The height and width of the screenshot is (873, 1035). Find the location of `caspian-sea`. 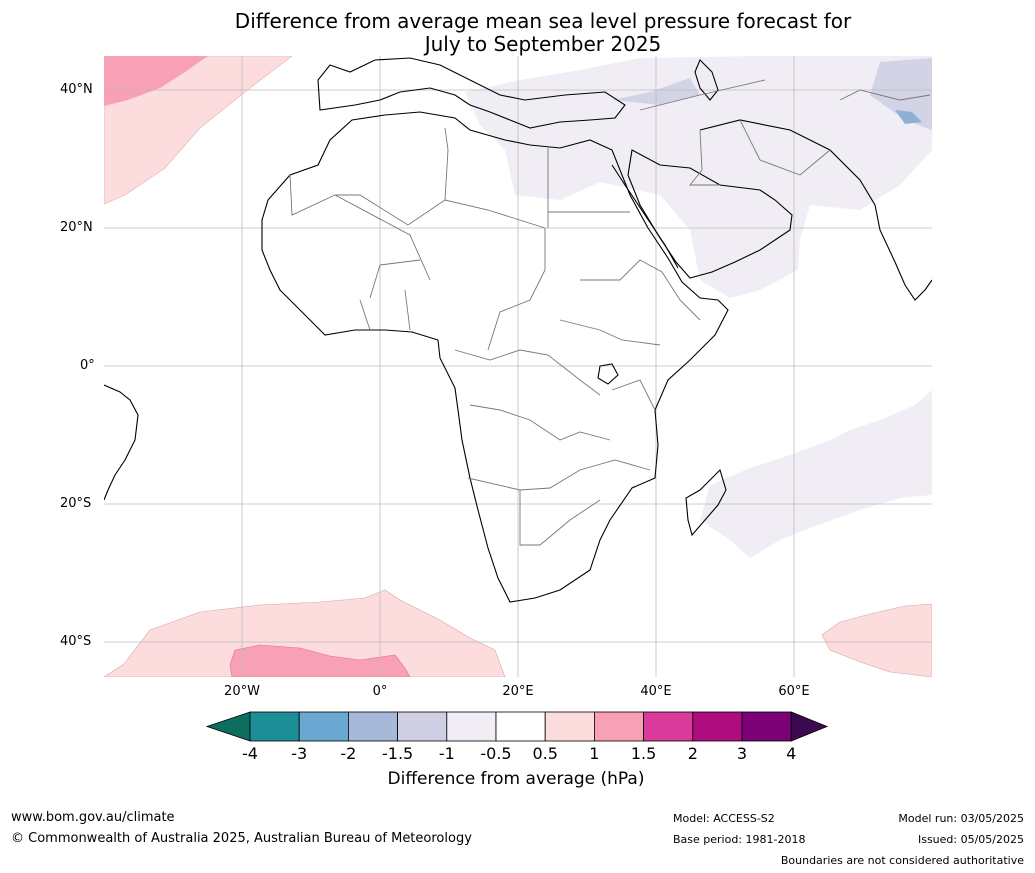

caspian-sea is located at coordinates (706, 80).